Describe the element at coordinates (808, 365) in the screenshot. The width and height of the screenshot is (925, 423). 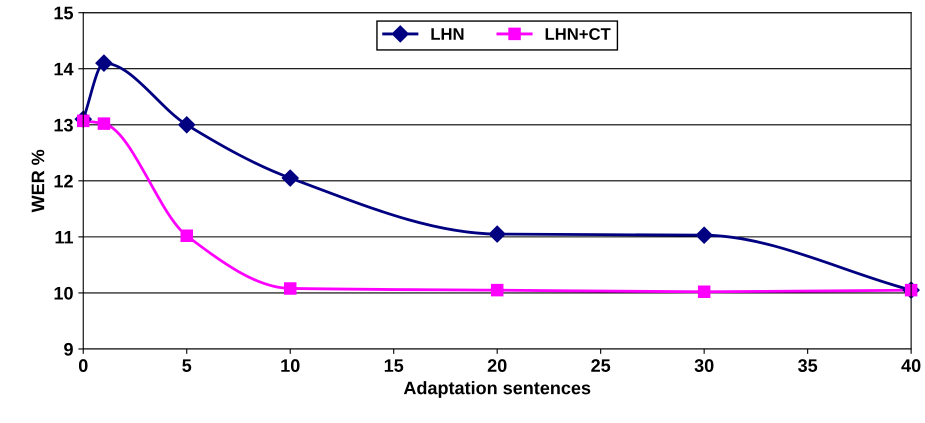
I see `x-tick-label: 35` at that location.